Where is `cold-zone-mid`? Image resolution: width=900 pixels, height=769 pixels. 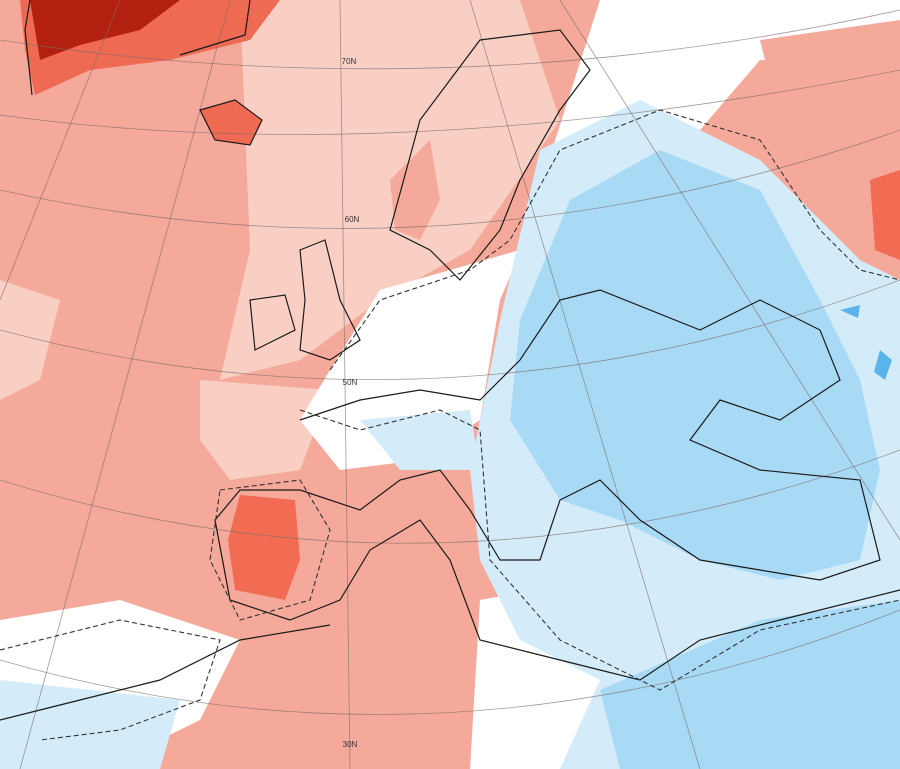
cold-zone-mid is located at coordinates (750, 684).